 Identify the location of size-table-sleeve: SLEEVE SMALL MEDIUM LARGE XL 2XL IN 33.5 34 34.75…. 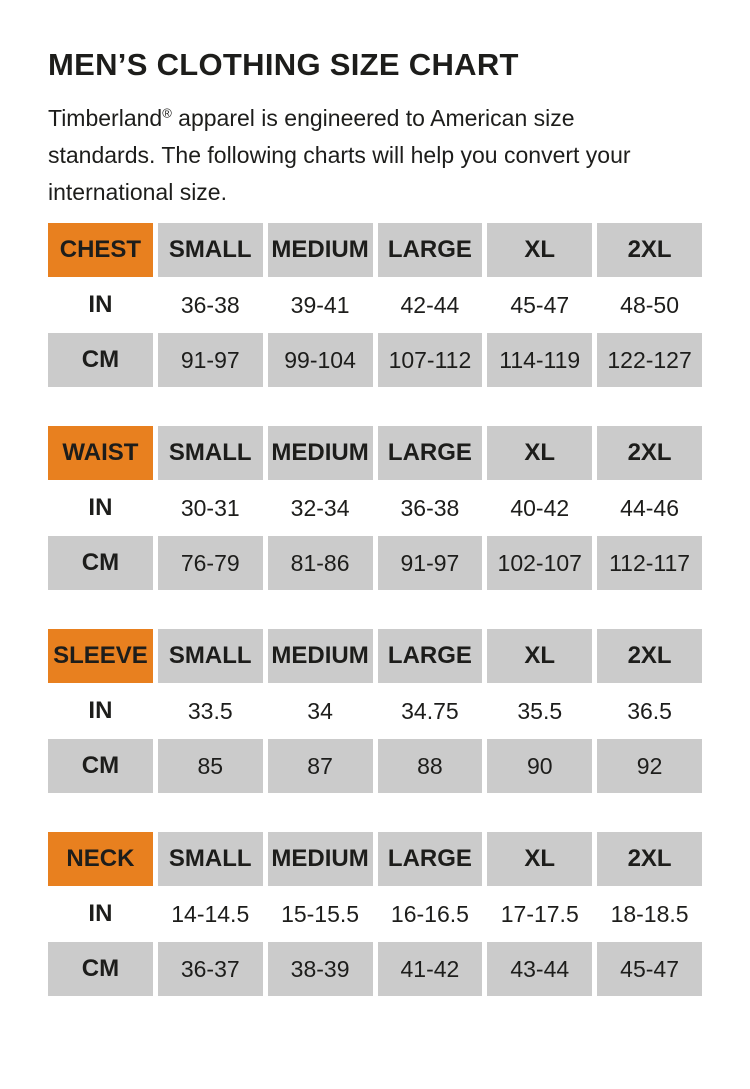
(375, 711).